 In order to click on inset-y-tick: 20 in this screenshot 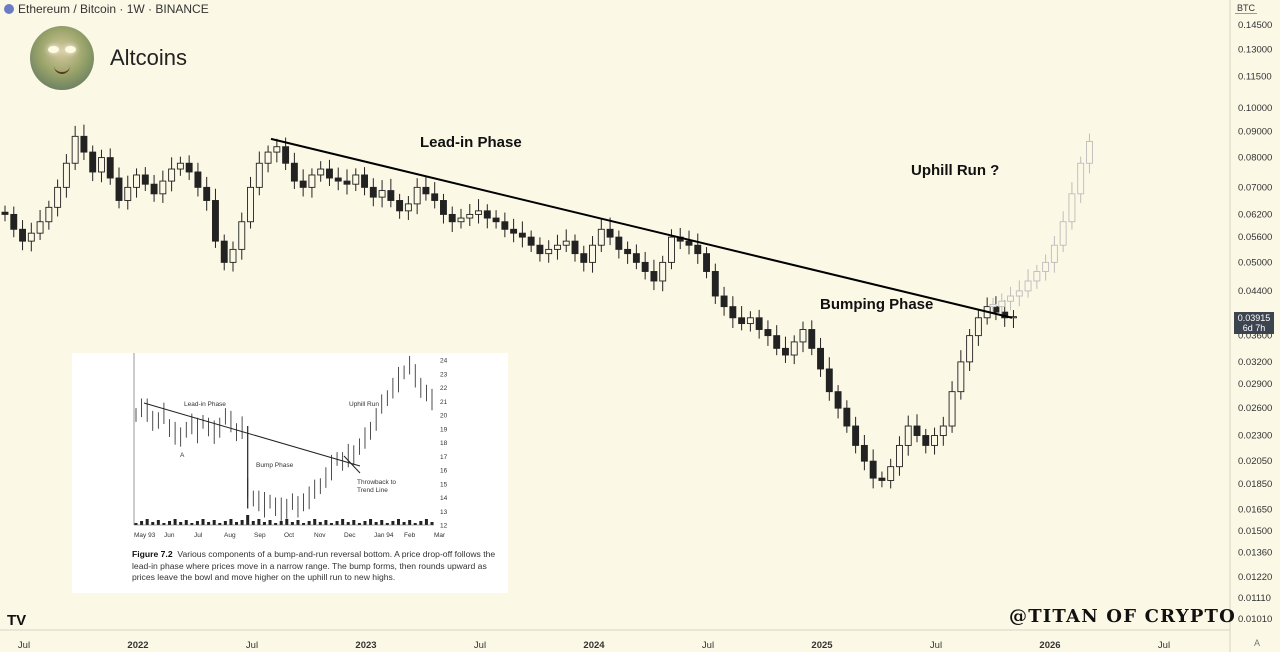, I will do `click(444, 416)`.